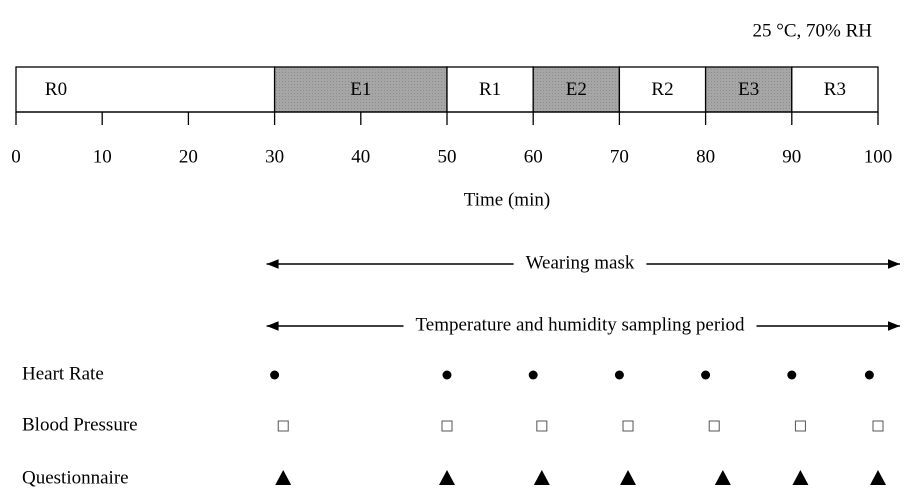 The height and width of the screenshot is (492, 909). What do you see at coordinates (63, 373) in the screenshot?
I see `row-label: Heart Rate` at bounding box center [63, 373].